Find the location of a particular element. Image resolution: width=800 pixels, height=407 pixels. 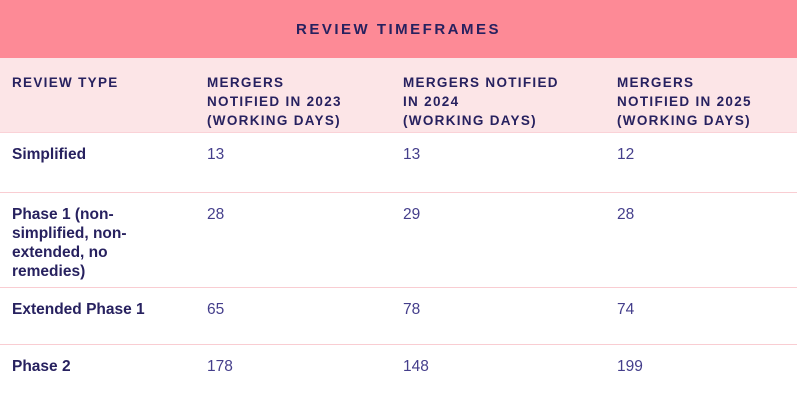

cell-value: 65 is located at coordinates (216, 309).